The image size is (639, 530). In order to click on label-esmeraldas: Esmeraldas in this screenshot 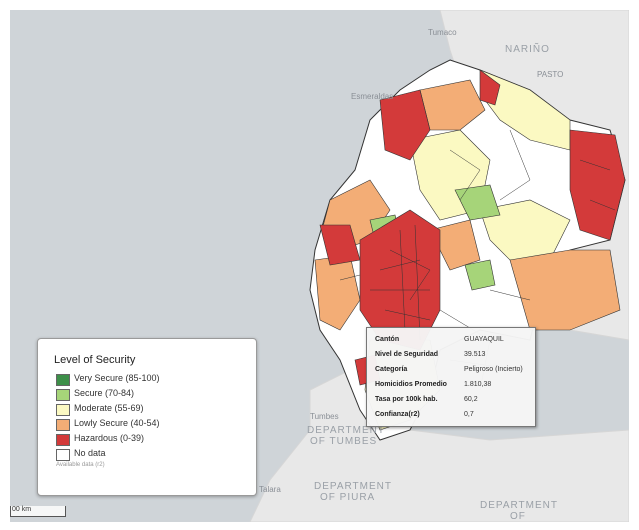, I will do `click(372, 96)`.